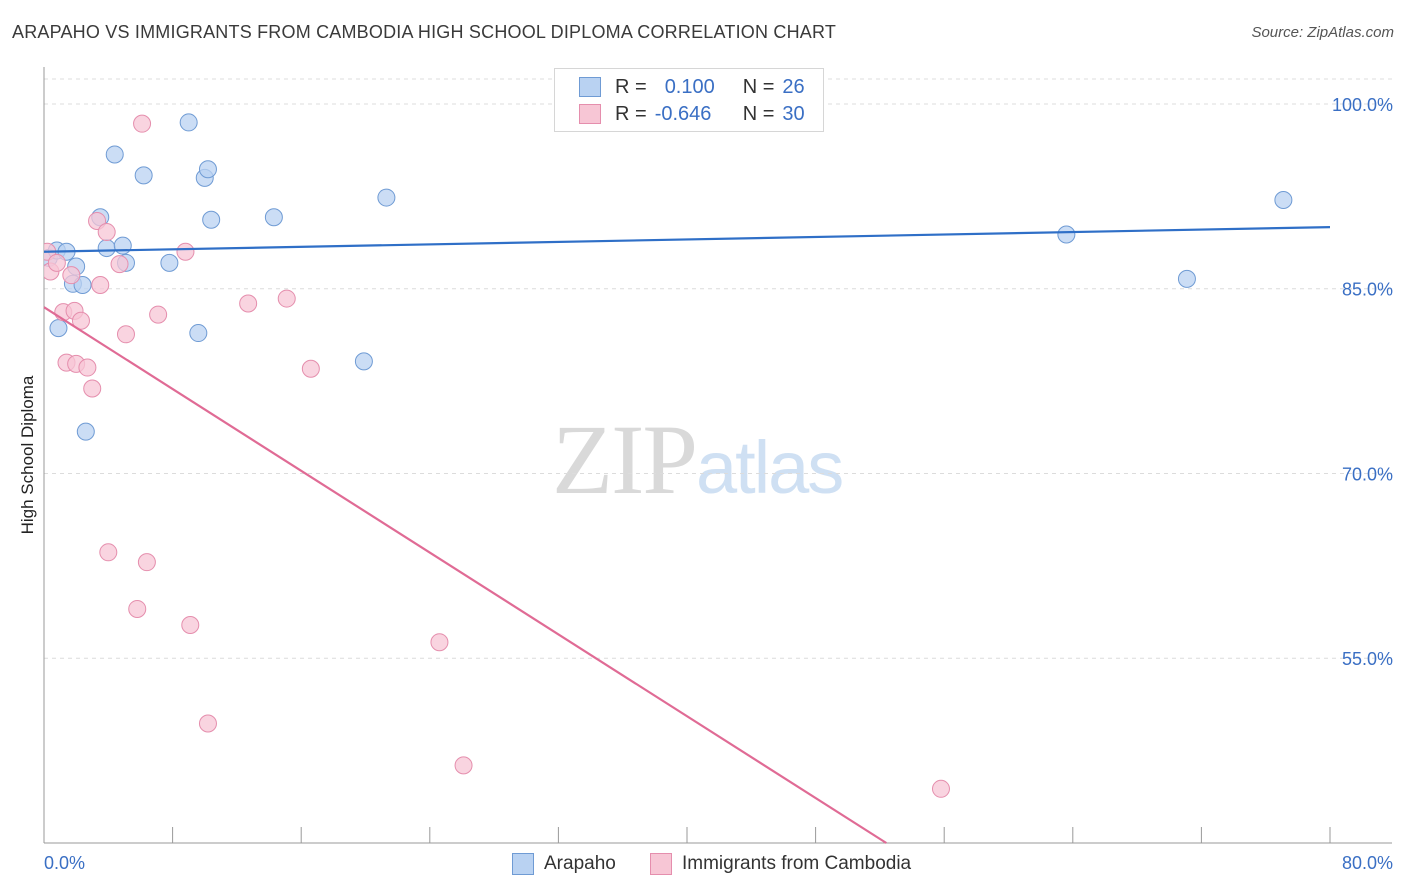  What do you see at coordinates (1322, 32) in the screenshot?
I see `source-label: Source: ZipAtlas.com` at bounding box center [1322, 32].